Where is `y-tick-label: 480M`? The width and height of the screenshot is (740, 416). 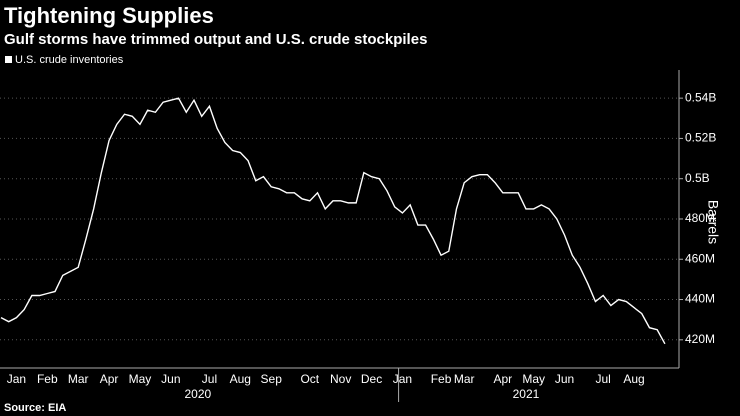
y-tick-label: 480M is located at coordinates (700, 218).